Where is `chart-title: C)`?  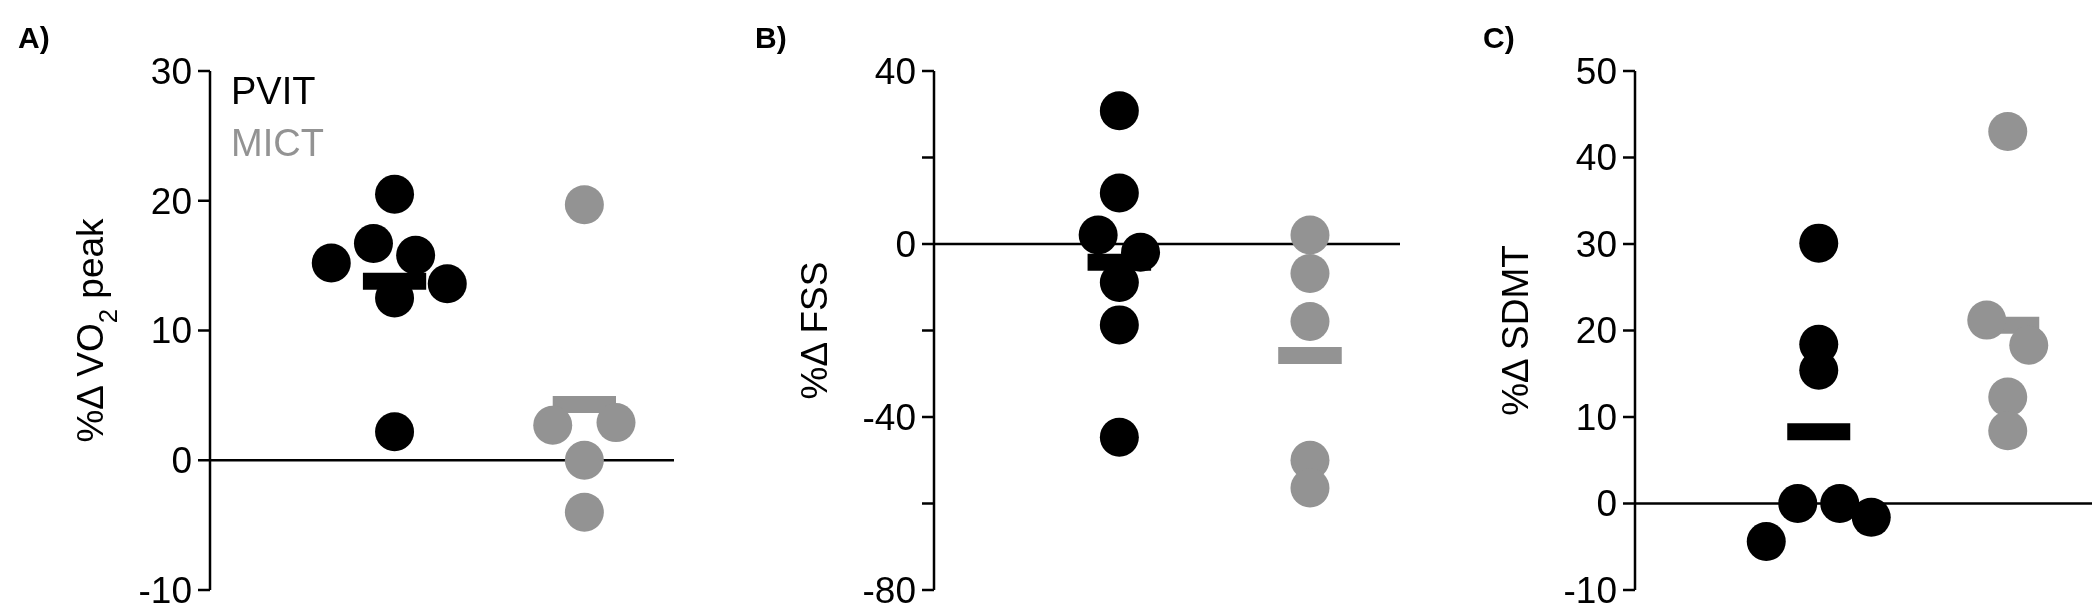 chart-title: C) is located at coordinates (1499, 37).